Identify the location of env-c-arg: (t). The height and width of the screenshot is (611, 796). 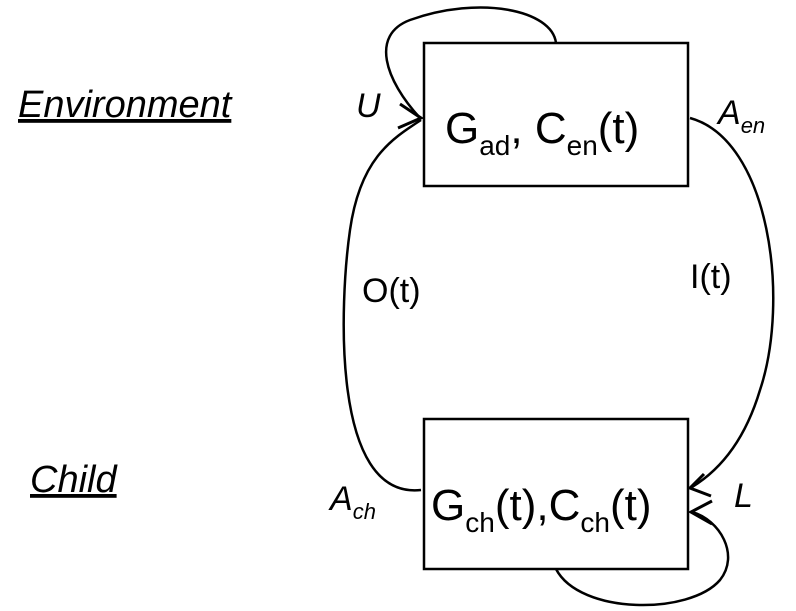
(619, 128).